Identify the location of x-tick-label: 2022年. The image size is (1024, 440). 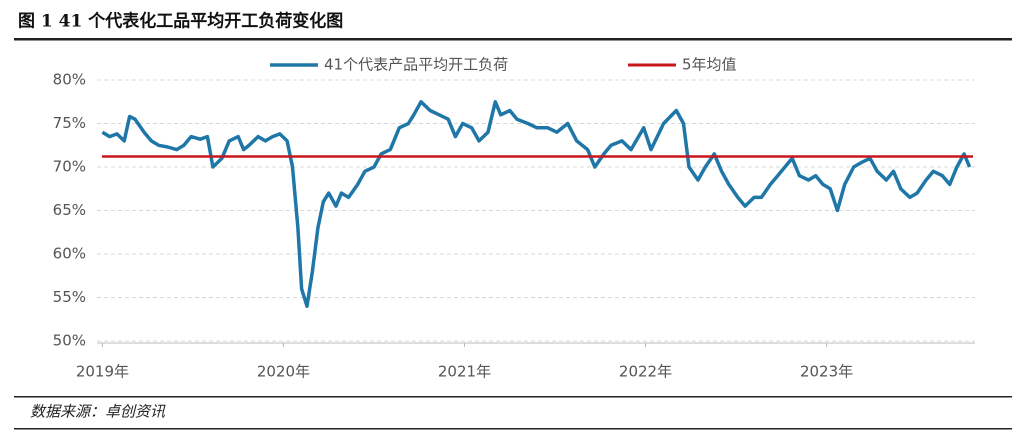
(645, 372).